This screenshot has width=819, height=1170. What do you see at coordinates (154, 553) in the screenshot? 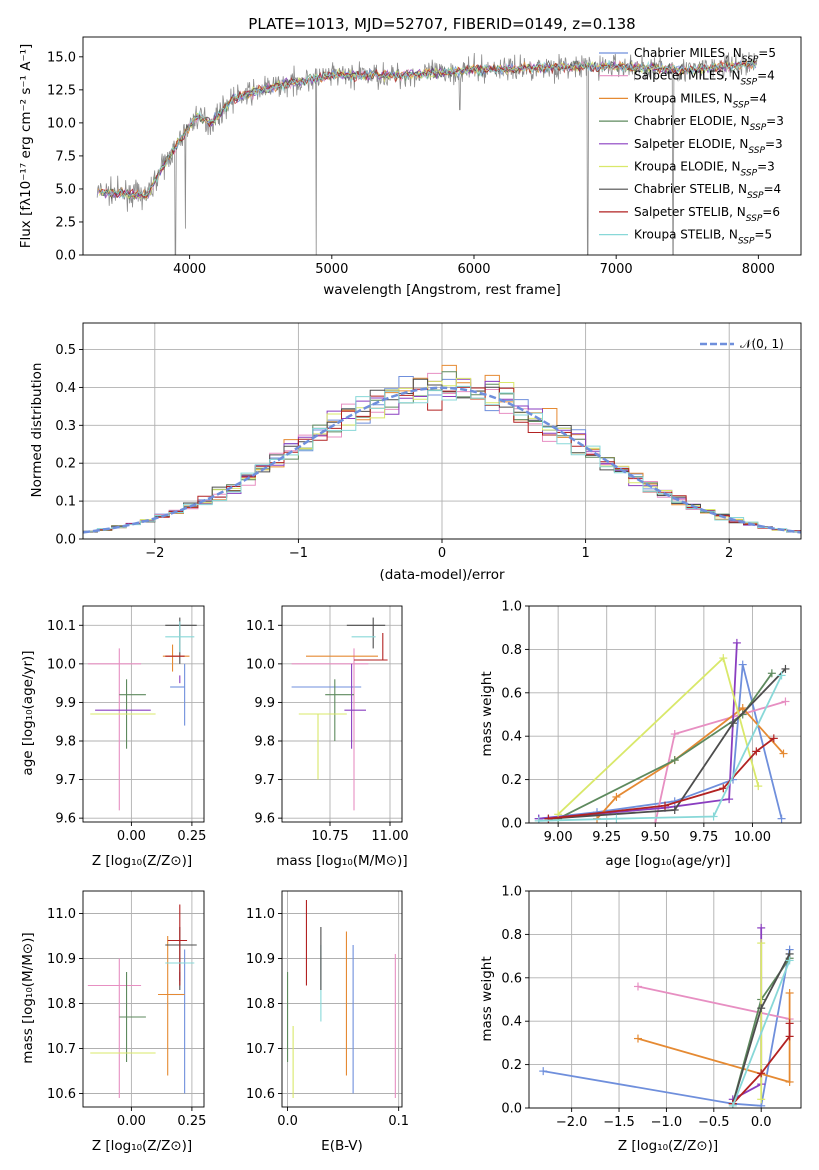
I see `x-tick-label: −2` at bounding box center [154, 553].